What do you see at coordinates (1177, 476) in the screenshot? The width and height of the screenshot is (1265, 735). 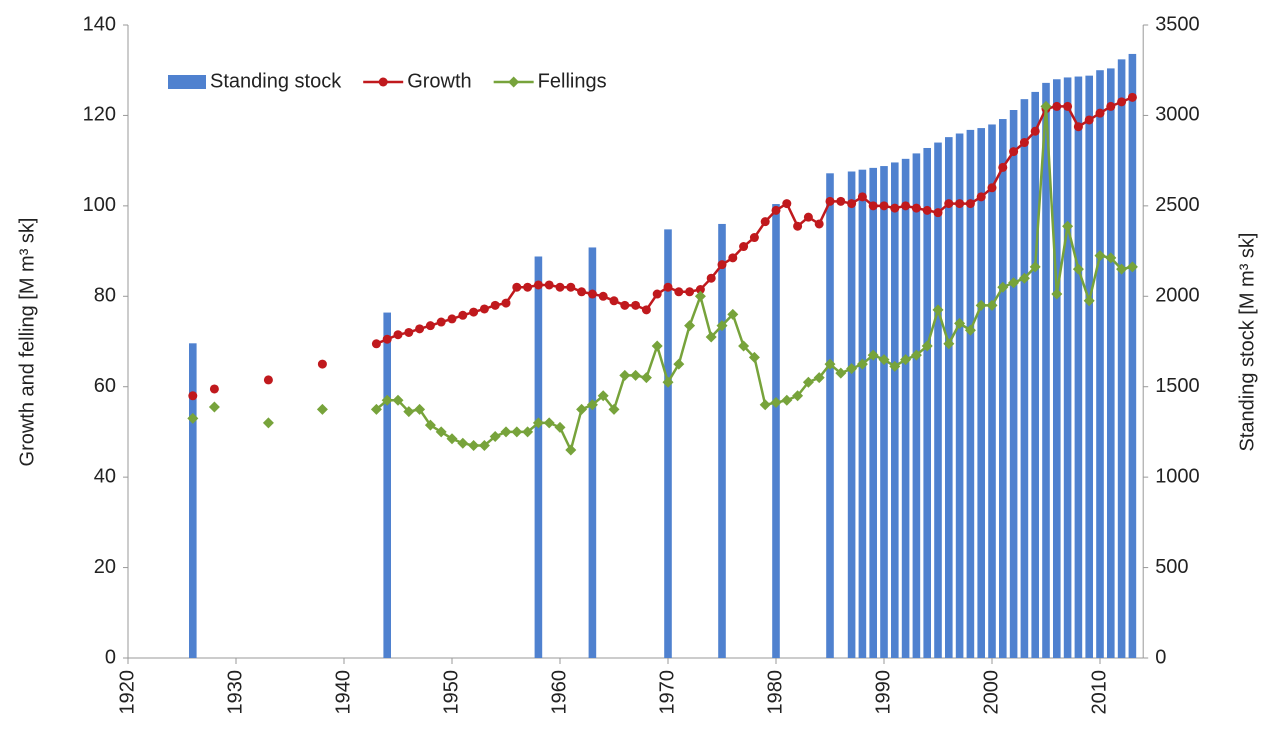 I see `y2-tick-label: 1000` at bounding box center [1177, 476].